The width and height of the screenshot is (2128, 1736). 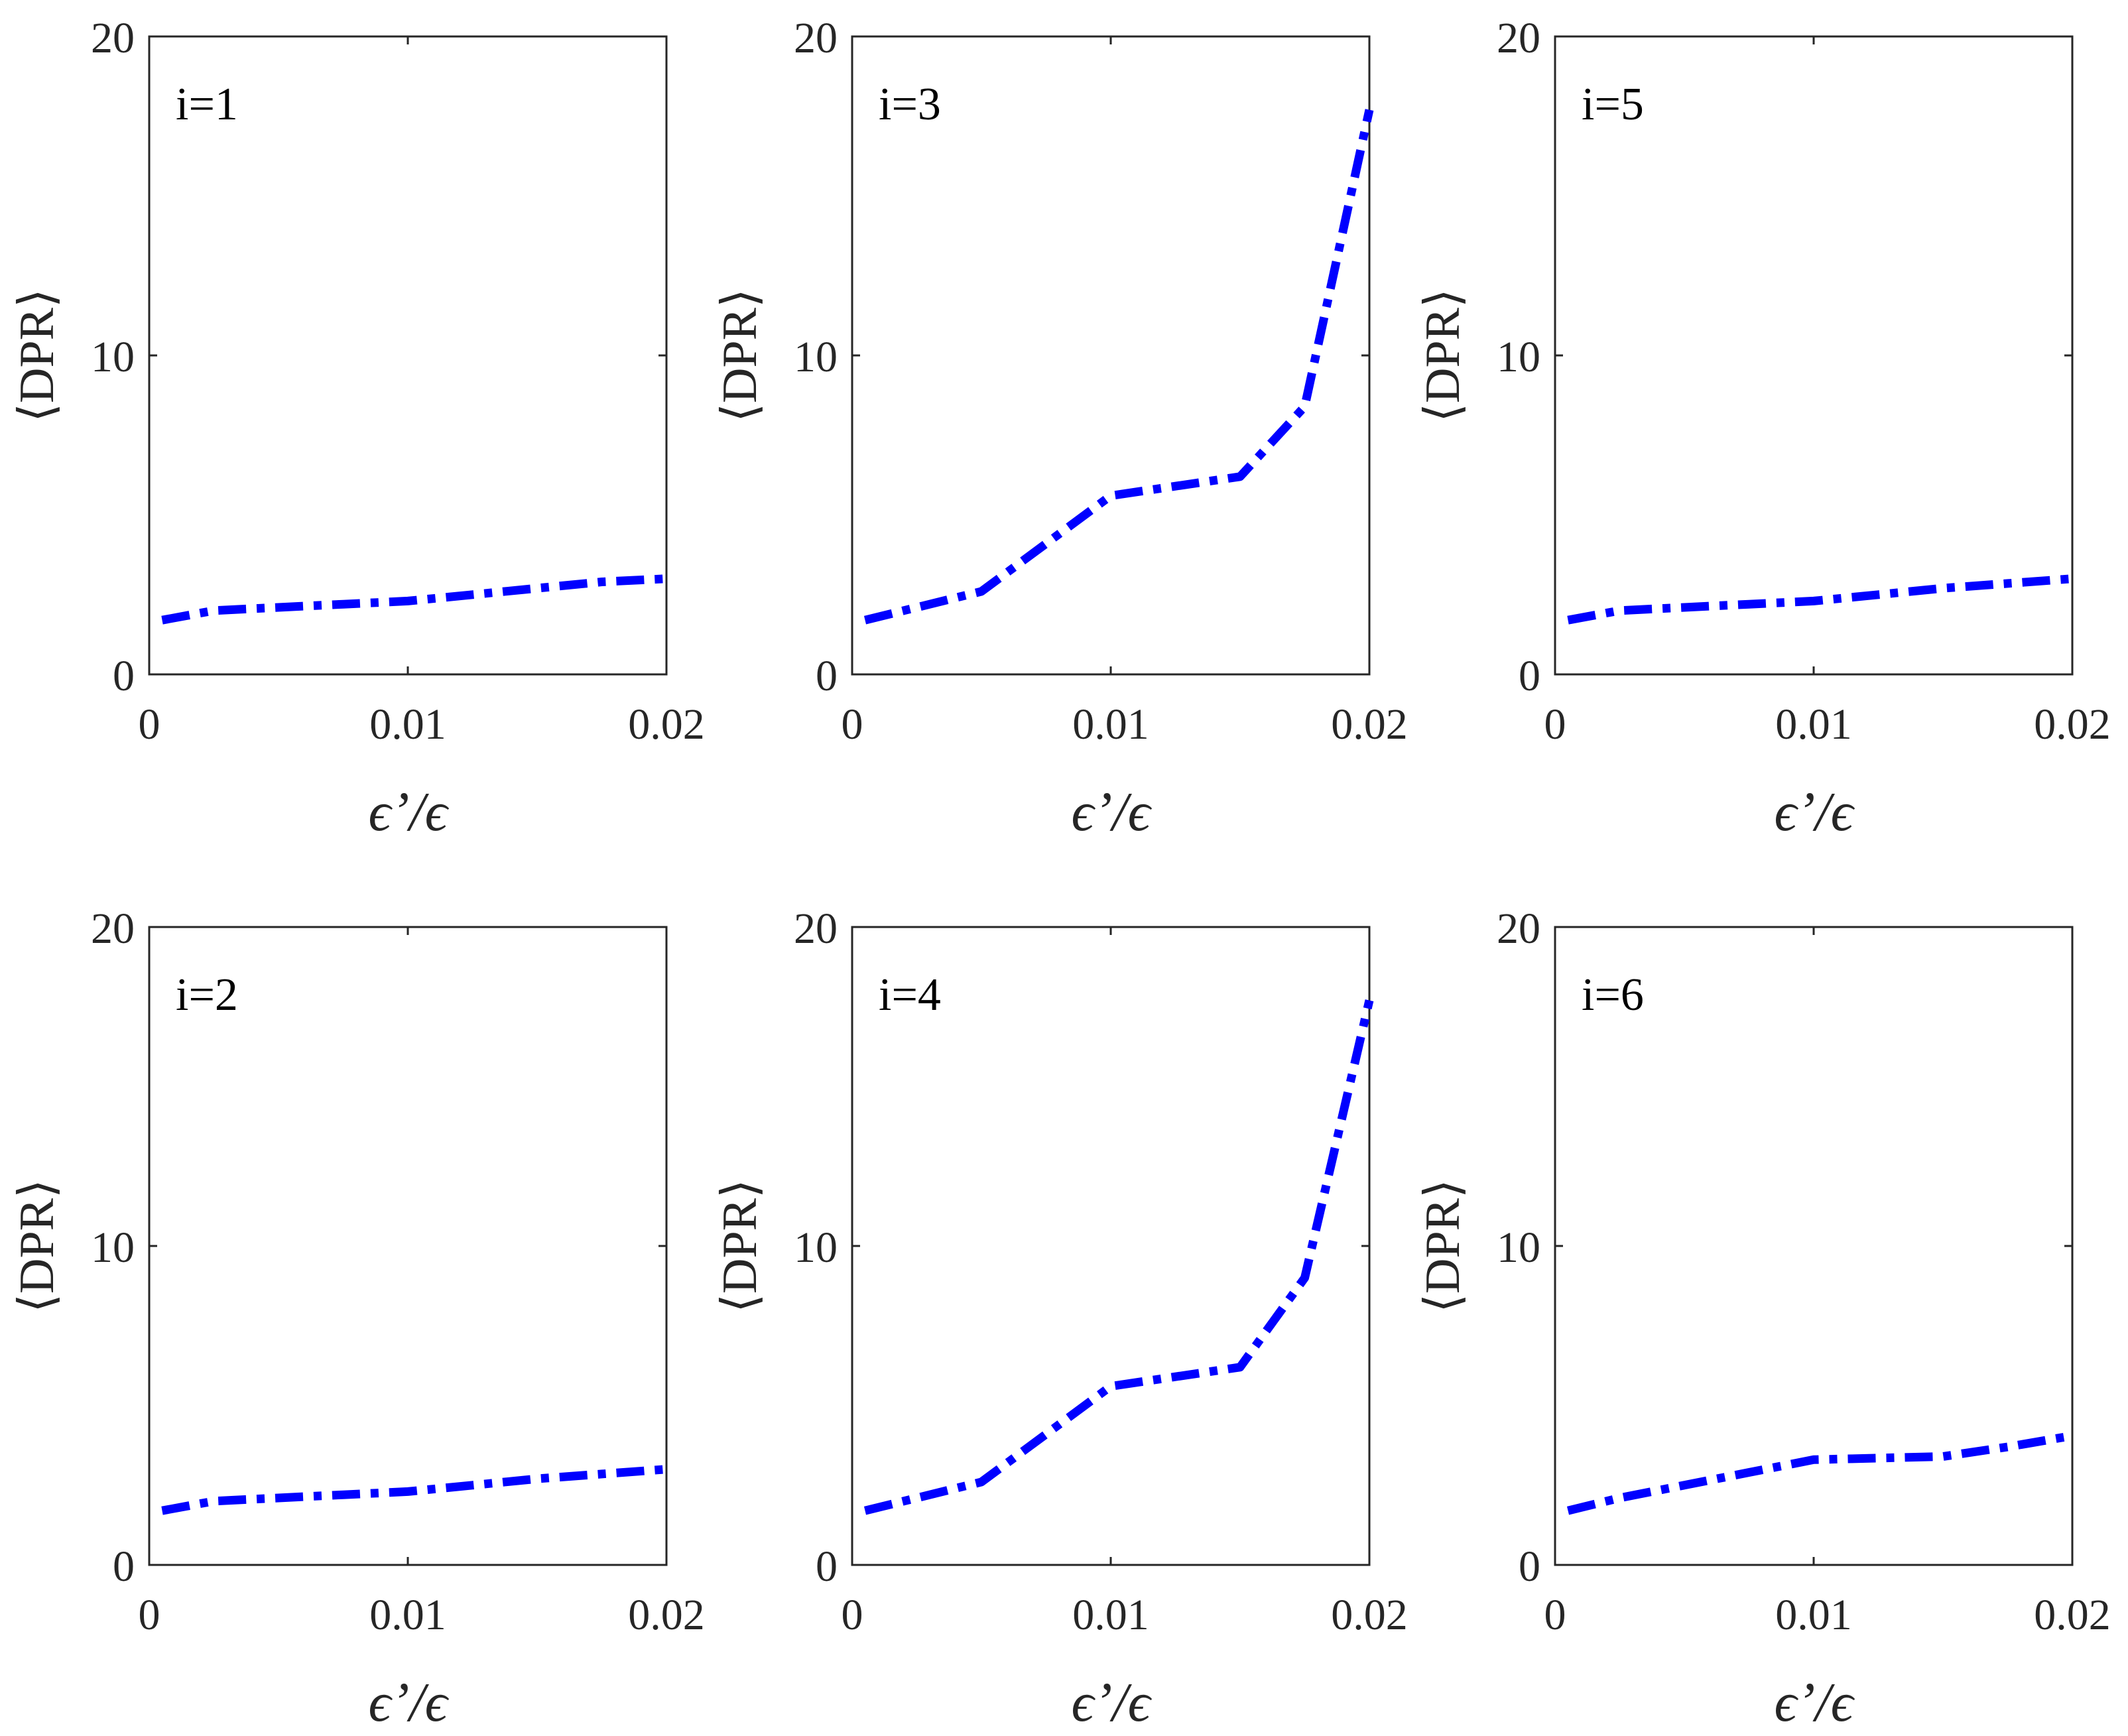 I want to click on panel-label: i=1, so click(x=207, y=104).